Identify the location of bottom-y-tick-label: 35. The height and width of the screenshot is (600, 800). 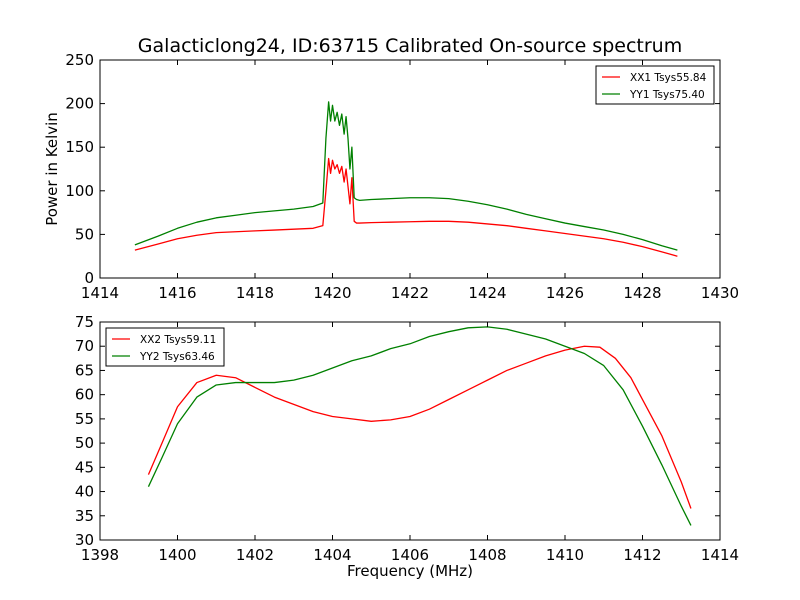
(84, 516).